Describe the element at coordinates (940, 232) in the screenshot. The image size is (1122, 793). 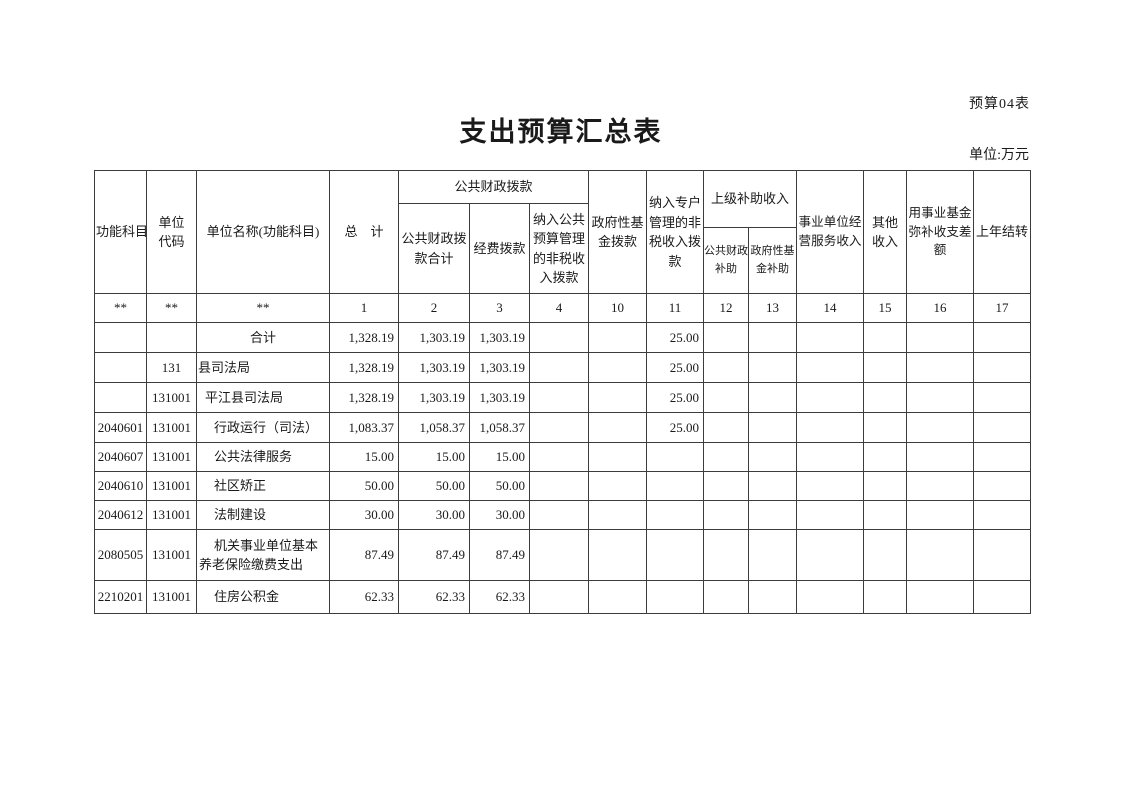
I see `header-fund-balance-offset: 用事业基金弥补收支差额` at that location.